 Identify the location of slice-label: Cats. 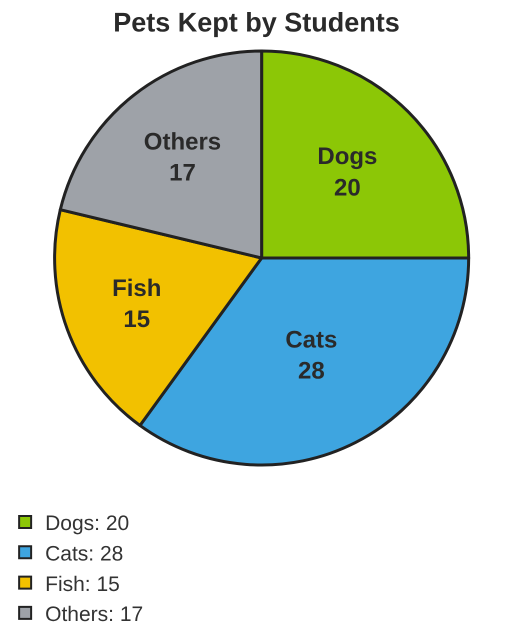
(311, 340).